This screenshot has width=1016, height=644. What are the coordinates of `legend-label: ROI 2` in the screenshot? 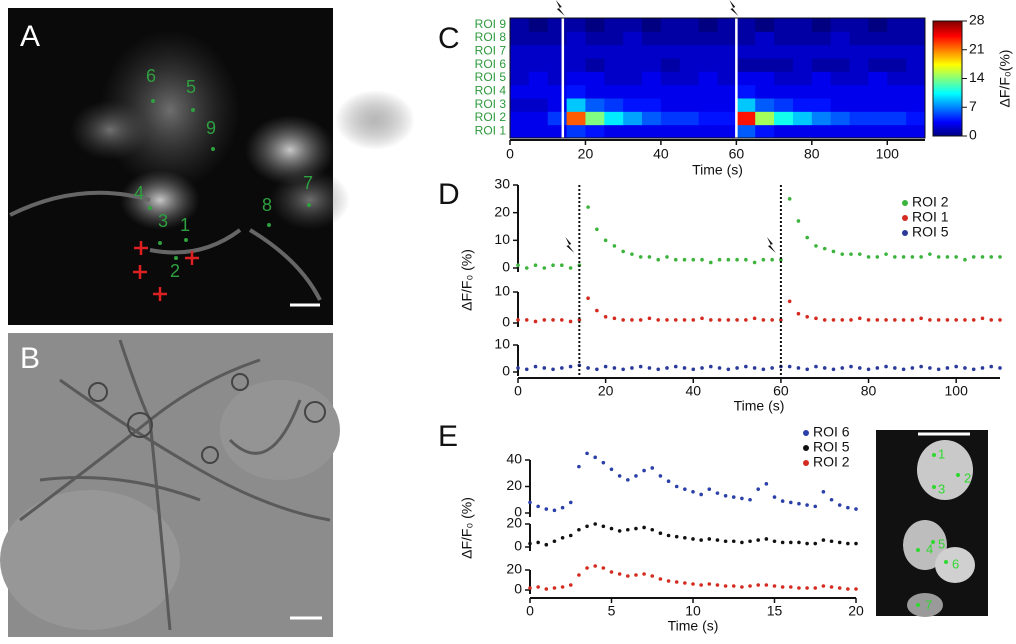 It's located at (930, 202).